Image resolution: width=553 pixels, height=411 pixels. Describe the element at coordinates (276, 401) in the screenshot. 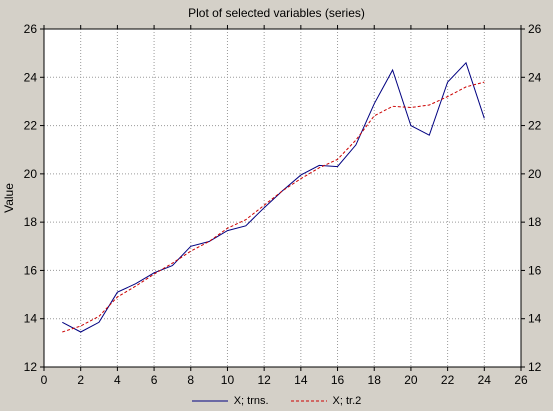

I see `legend: X; trns. X; tr.2` at that location.